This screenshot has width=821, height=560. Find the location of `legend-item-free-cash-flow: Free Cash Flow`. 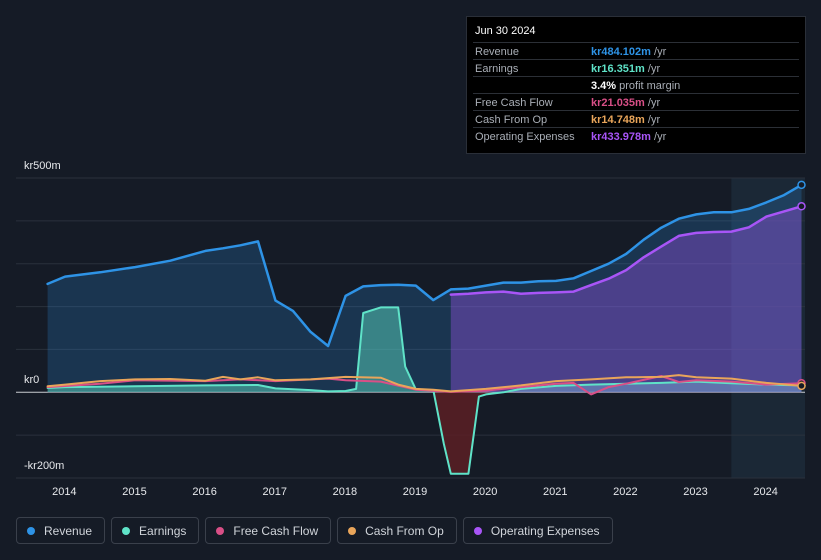

legend-item-free-cash-flow: Free Cash Flow is located at coordinates (268, 530).